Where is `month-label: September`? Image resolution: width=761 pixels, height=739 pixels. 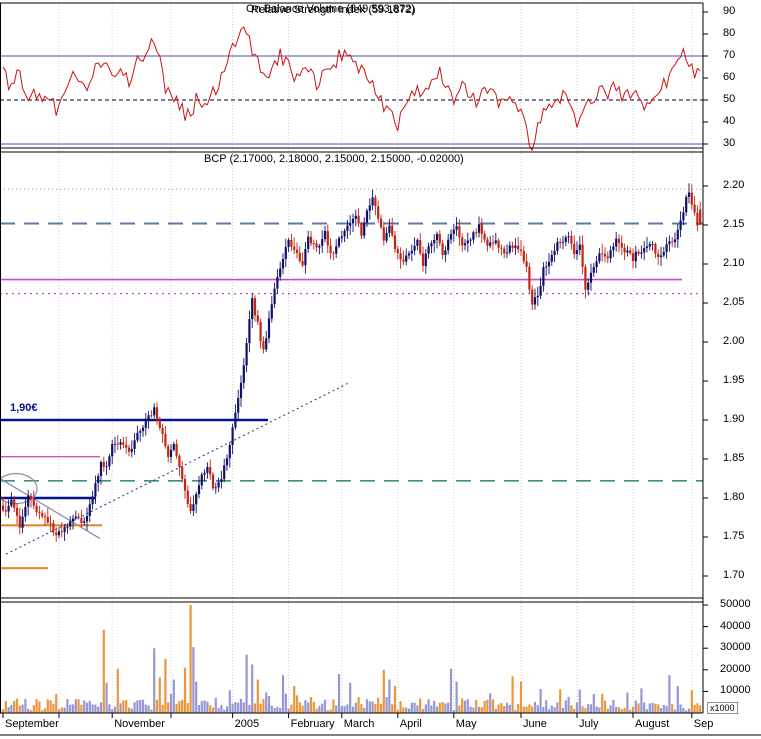 month-label: September is located at coordinates (32, 724).